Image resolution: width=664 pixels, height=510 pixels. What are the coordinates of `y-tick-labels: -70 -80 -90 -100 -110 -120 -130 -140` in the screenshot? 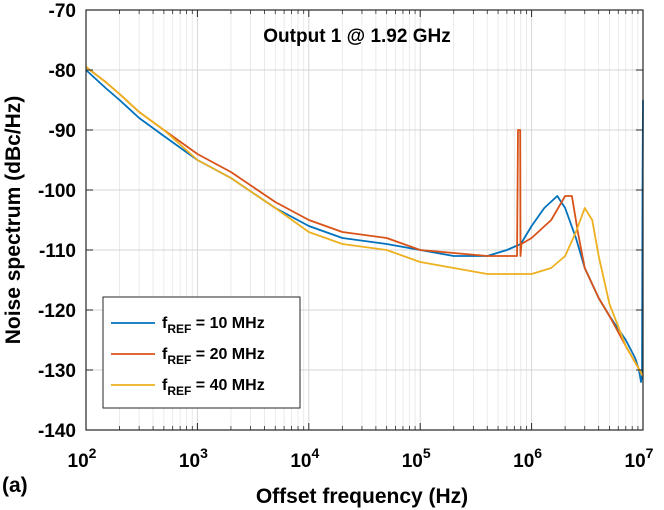 It's located at (57, 221).